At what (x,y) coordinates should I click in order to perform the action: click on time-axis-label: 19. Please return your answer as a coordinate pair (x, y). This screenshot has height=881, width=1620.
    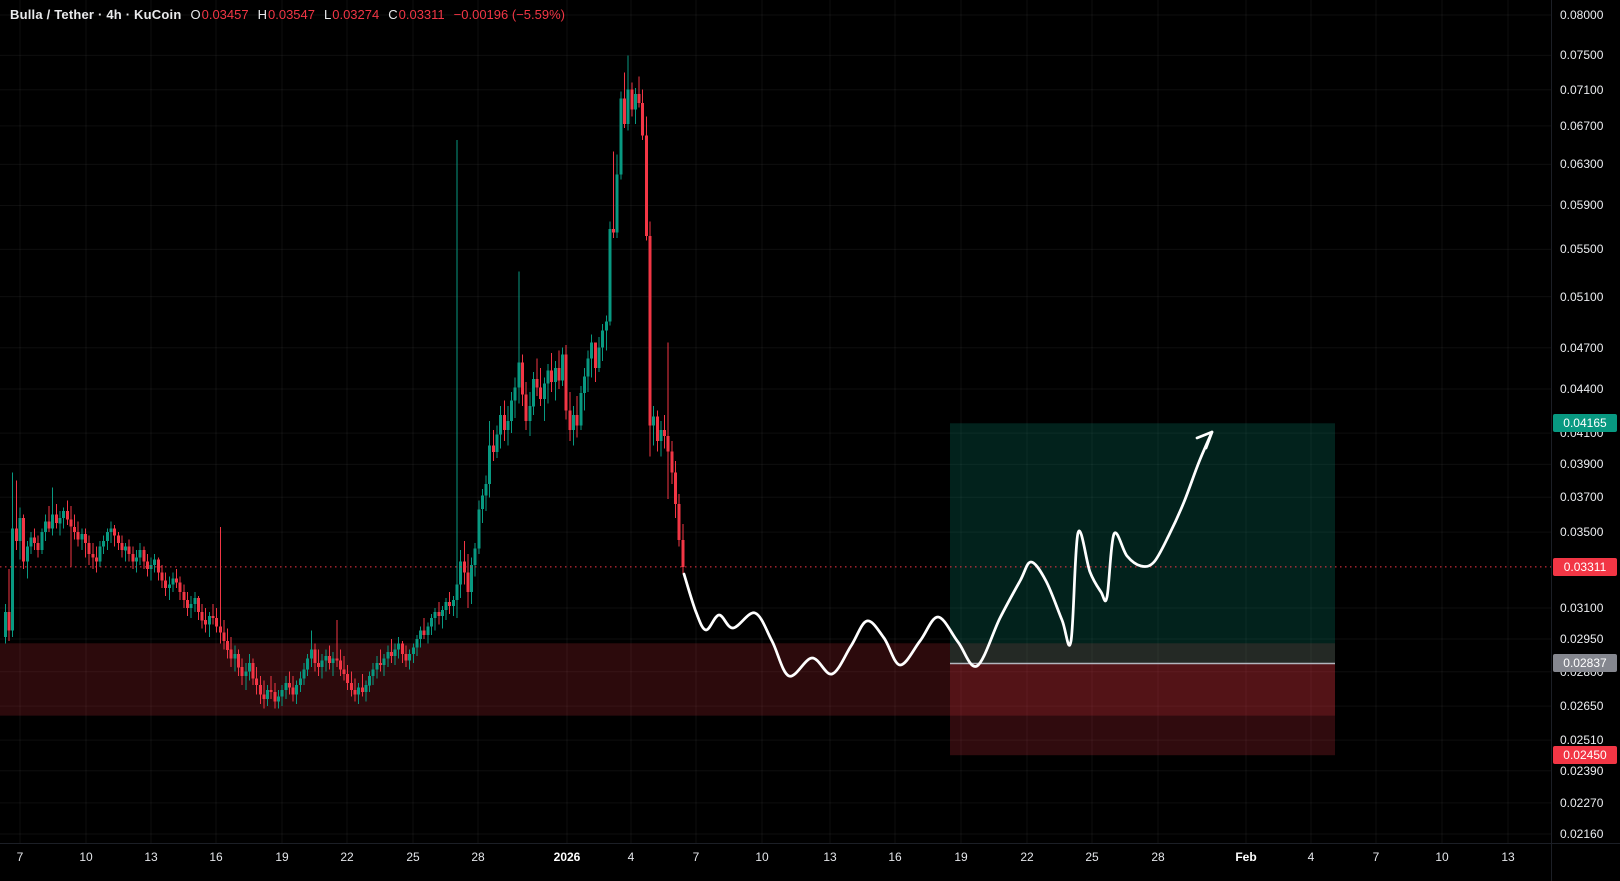
    Looking at the image, I should click on (282, 857).